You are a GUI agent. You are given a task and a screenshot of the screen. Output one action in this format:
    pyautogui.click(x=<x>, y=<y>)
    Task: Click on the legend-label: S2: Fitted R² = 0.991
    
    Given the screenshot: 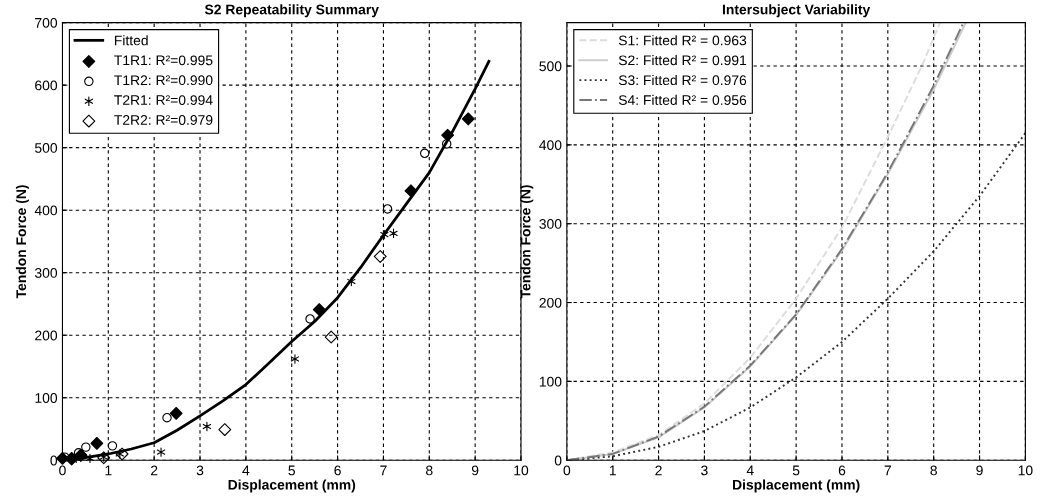 What is the action you would take?
    pyautogui.click(x=682, y=60)
    